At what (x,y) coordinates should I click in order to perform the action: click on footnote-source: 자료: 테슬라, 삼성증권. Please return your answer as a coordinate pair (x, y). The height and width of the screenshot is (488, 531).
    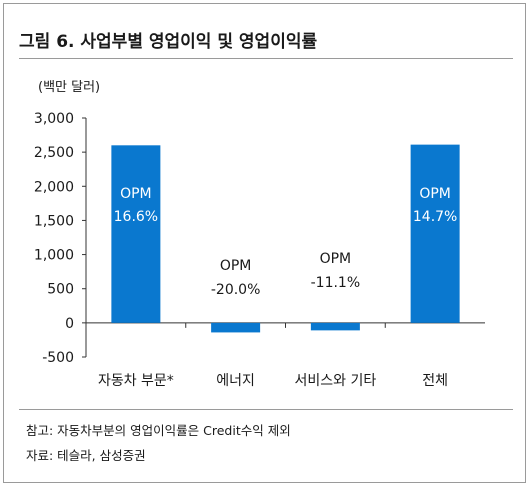
    Looking at the image, I should click on (86, 455).